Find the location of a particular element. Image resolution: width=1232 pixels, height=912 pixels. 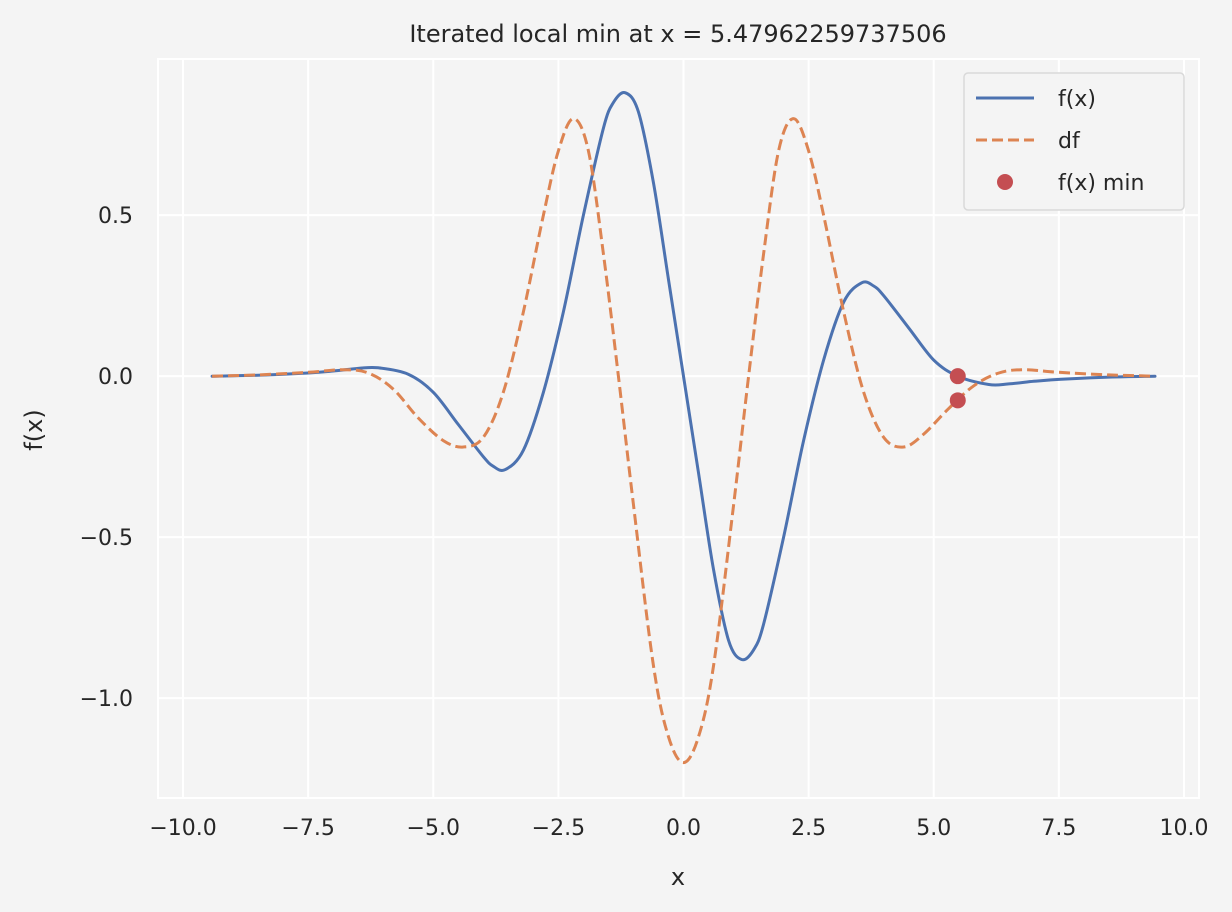

x-tick-label: −5.0 is located at coordinates (433, 828).